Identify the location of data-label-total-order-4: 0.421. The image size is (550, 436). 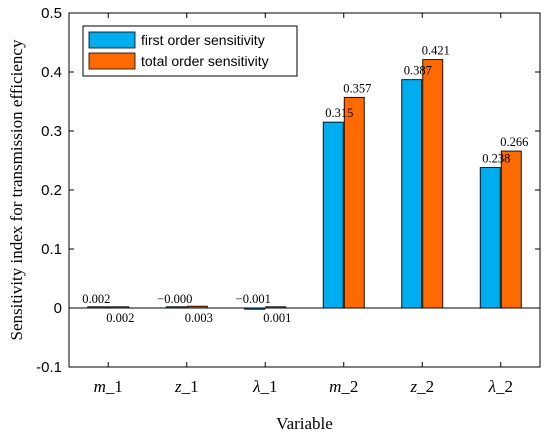
(436, 51).